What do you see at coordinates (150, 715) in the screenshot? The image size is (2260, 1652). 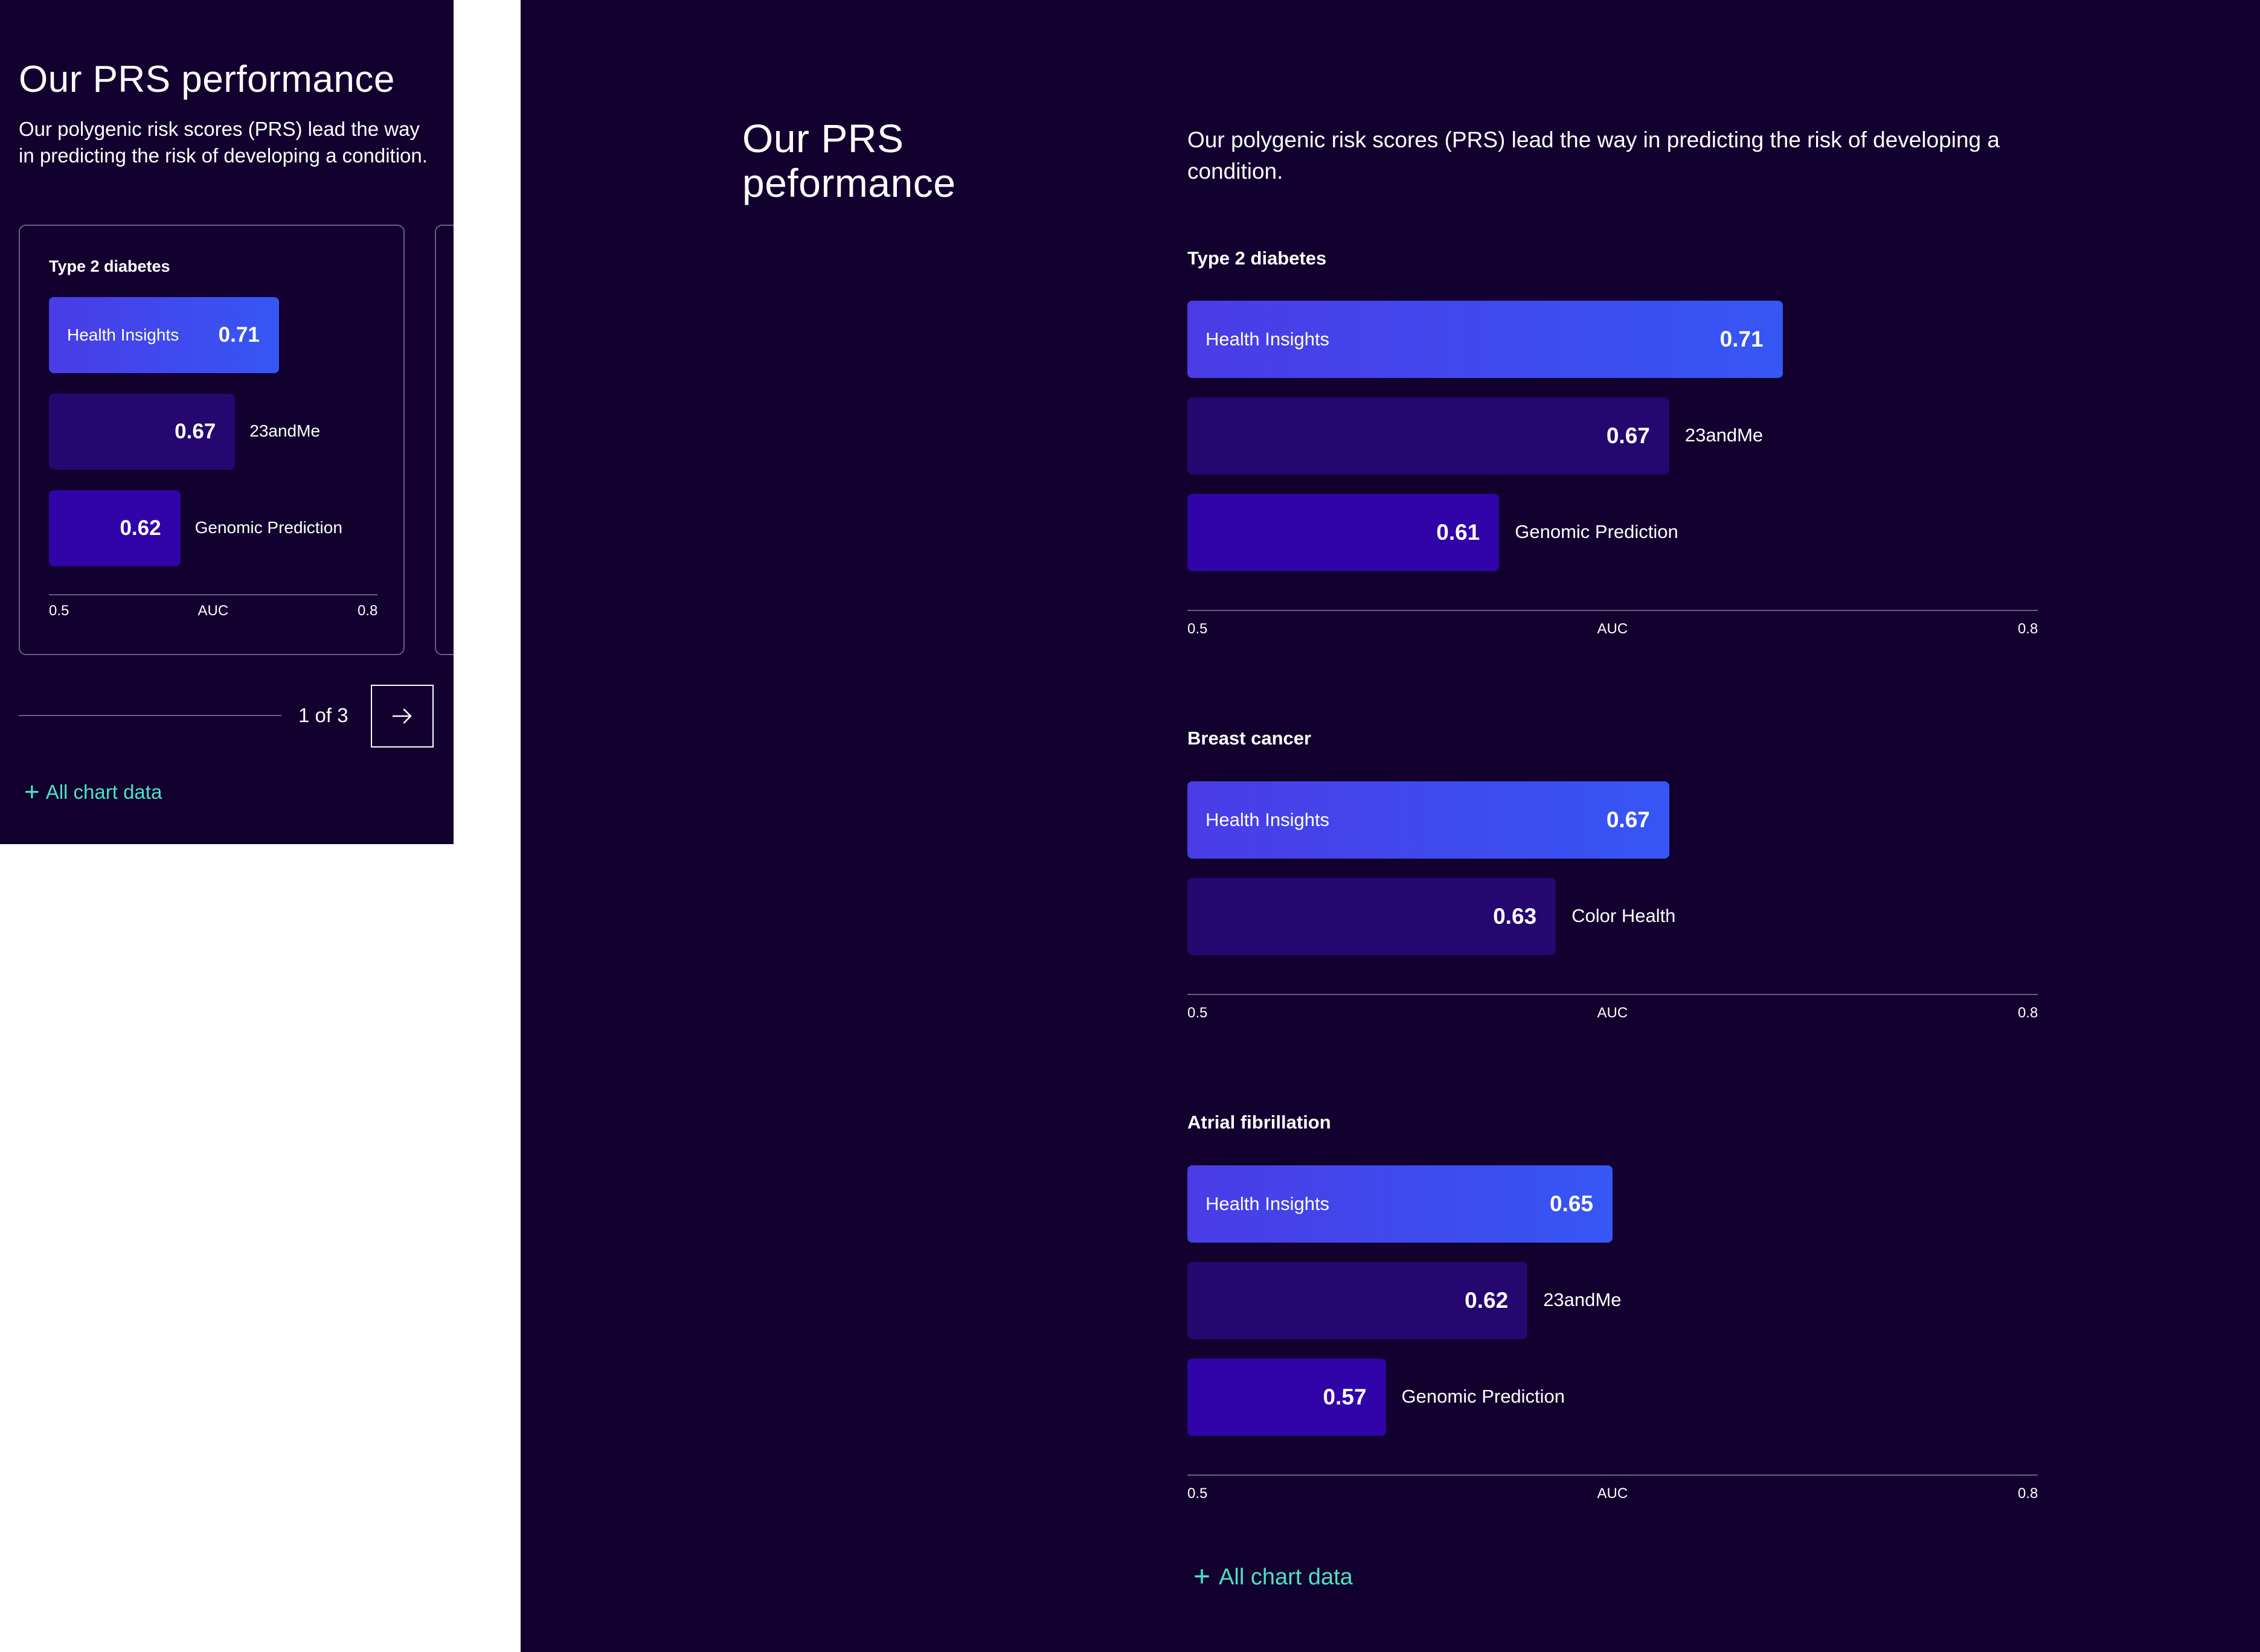 I see `pager-progress-line` at bounding box center [150, 715].